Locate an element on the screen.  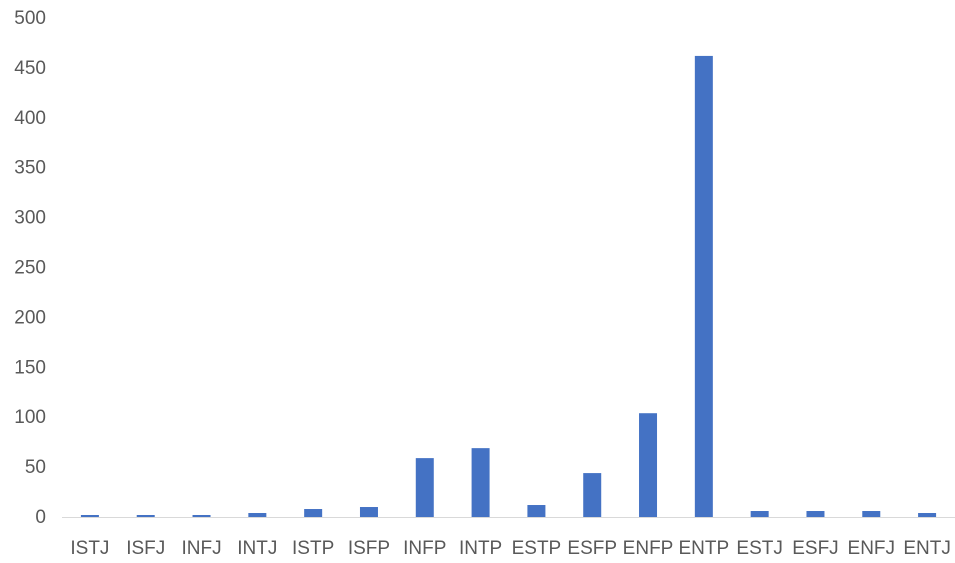
x-tick-label: ISTJ is located at coordinates (89, 548).